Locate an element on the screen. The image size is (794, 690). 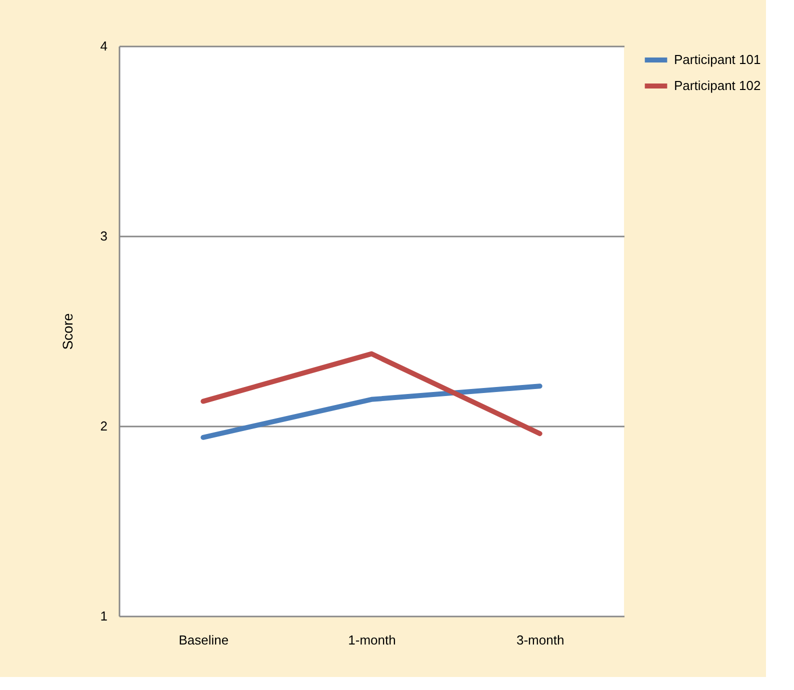
y-axis-title: Score is located at coordinates (67, 331).